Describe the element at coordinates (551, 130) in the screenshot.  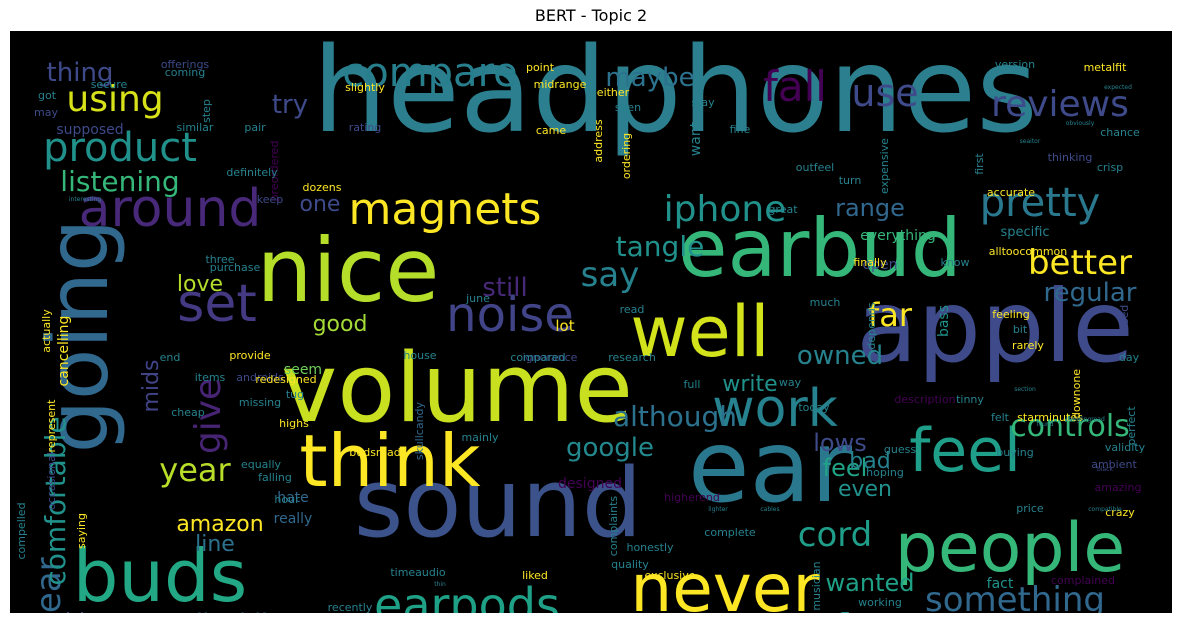
I see `word-came: came` at that location.